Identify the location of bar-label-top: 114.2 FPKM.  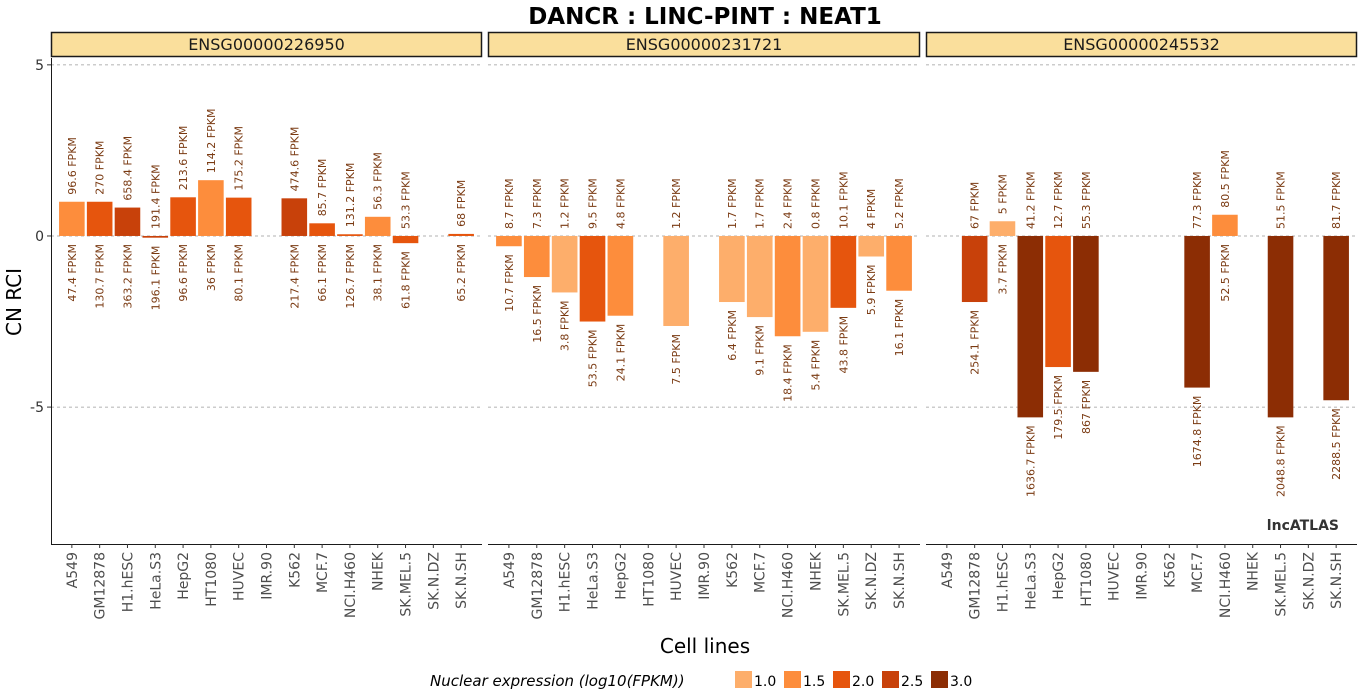
(211, 141).